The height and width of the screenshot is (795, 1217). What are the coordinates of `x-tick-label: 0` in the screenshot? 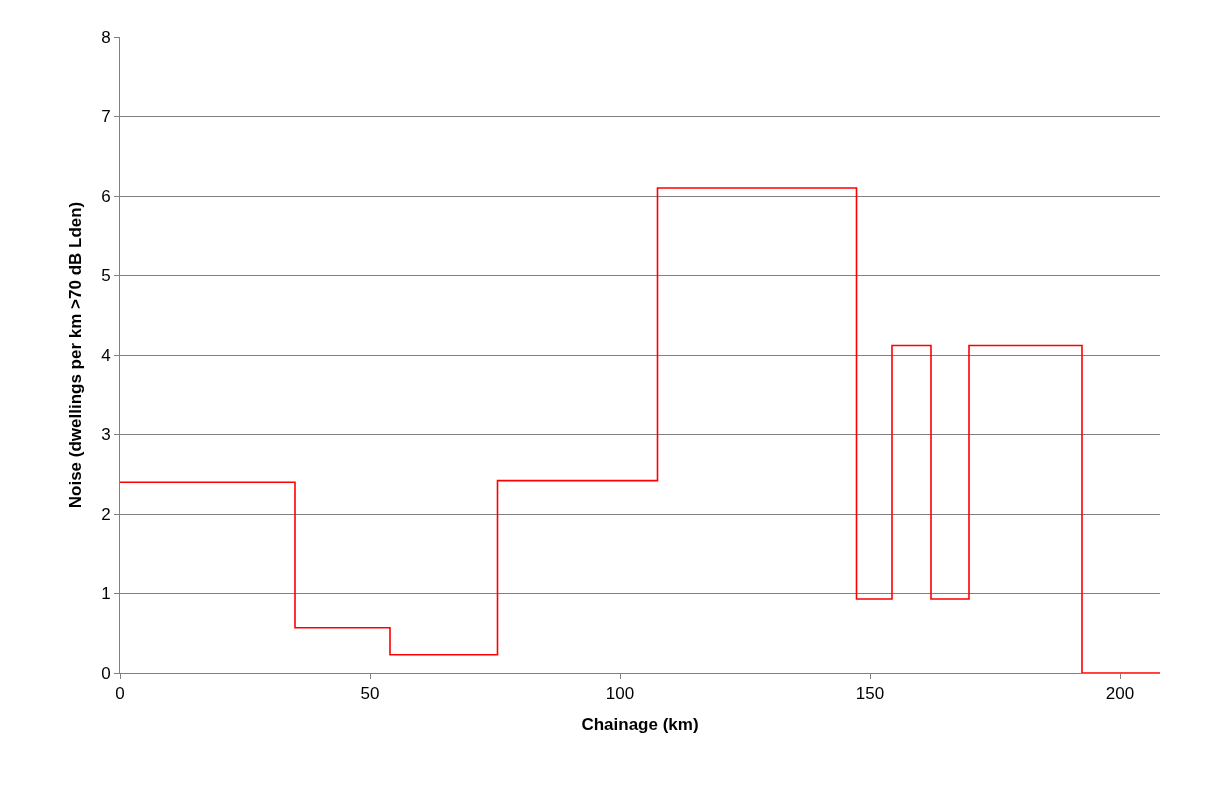 It's located at (120, 694).